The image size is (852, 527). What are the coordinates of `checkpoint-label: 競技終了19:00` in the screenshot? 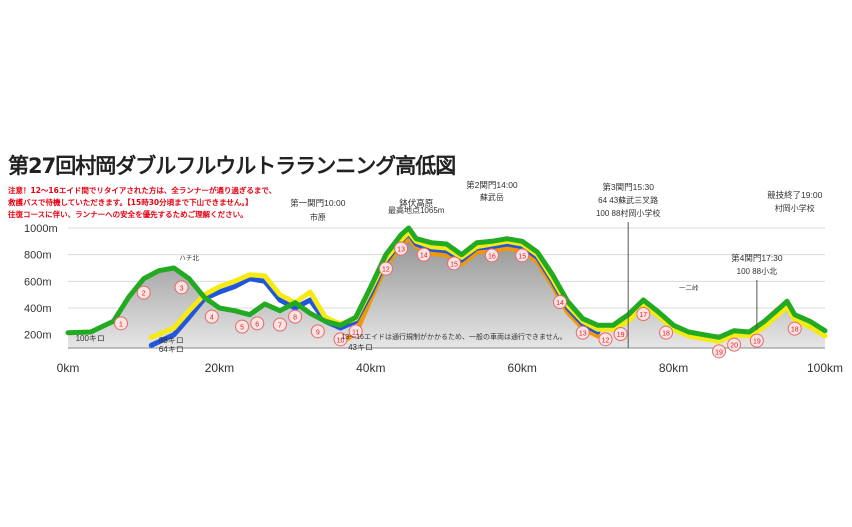 It's located at (795, 195).